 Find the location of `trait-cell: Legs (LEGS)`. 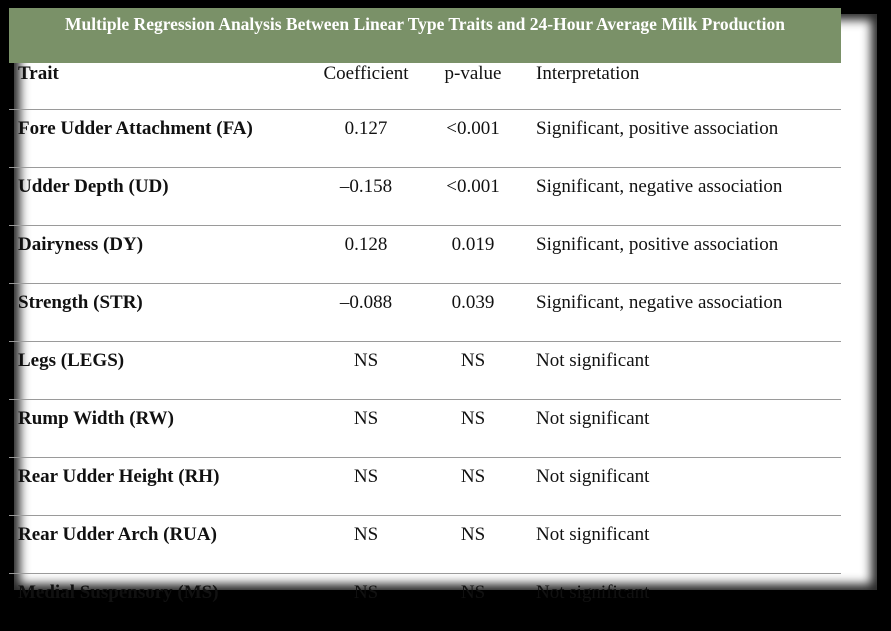

trait-cell: Legs (LEGS) is located at coordinates (159, 371).